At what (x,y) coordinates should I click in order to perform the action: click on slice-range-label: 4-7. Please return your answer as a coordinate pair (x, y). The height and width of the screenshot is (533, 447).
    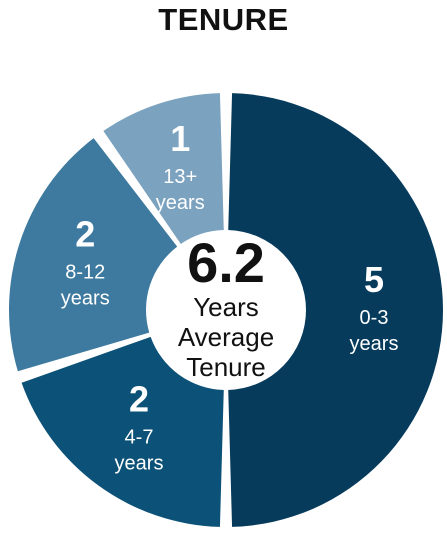
    Looking at the image, I should click on (139, 438).